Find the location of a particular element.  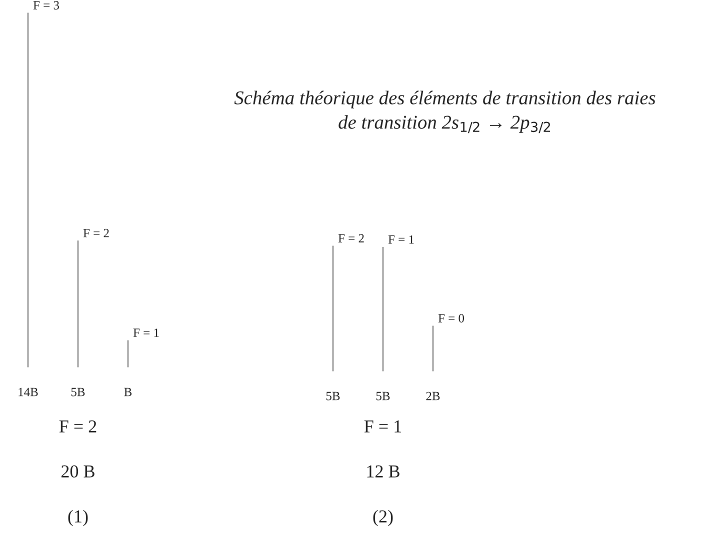

annotation: F = 0 is located at coordinates (451, 318).